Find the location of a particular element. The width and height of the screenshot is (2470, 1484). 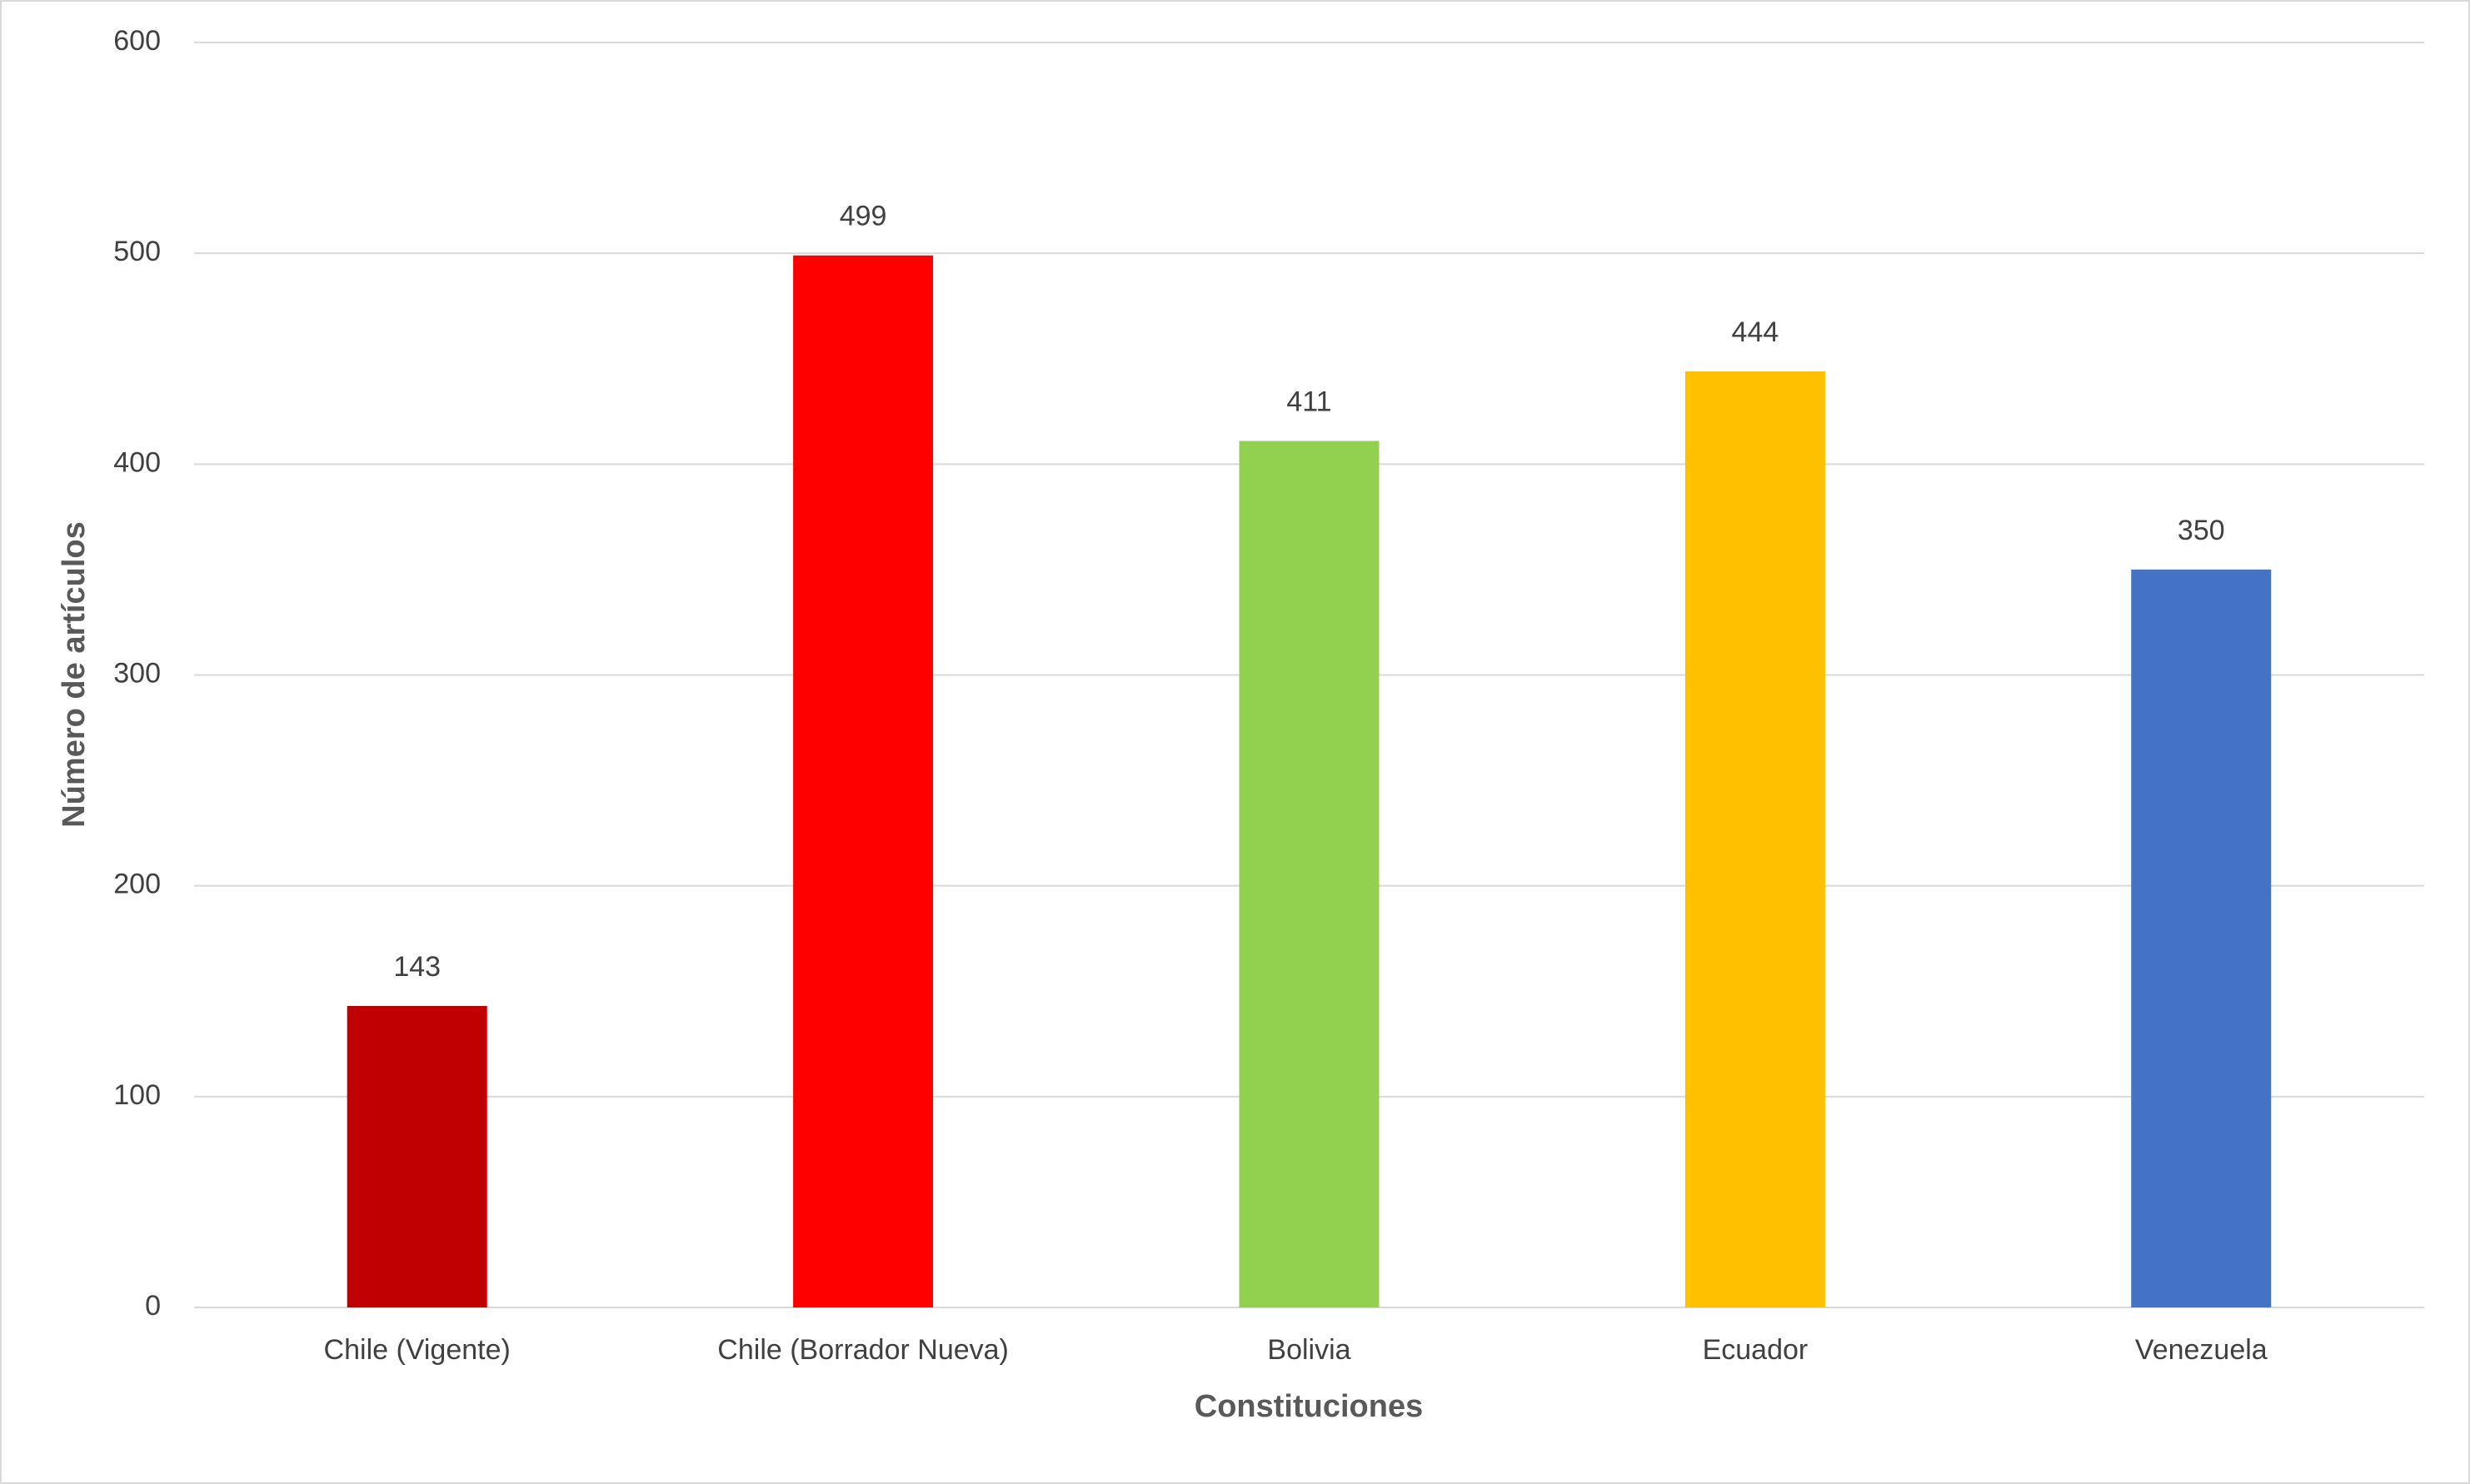

y-tick-label: 500 is located at coordinates (137, 251).